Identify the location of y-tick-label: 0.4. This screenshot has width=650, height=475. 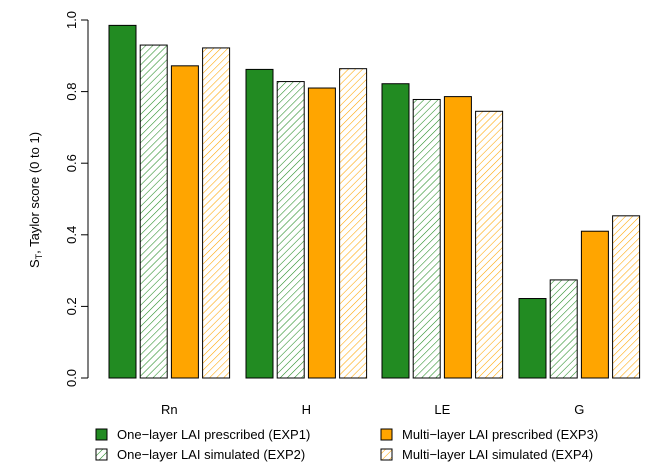
(71, 235).